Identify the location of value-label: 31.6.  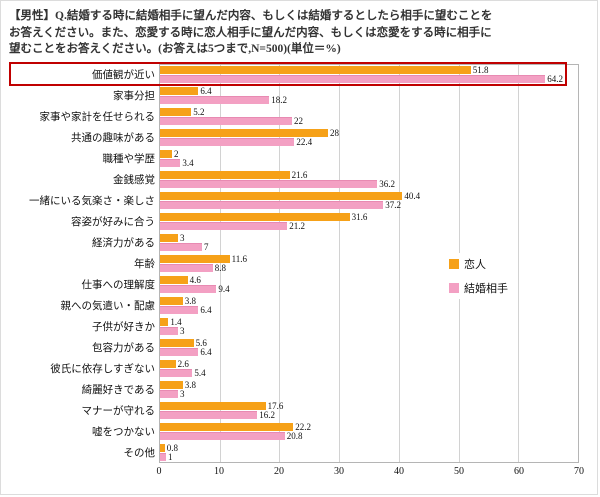
(359, 216).